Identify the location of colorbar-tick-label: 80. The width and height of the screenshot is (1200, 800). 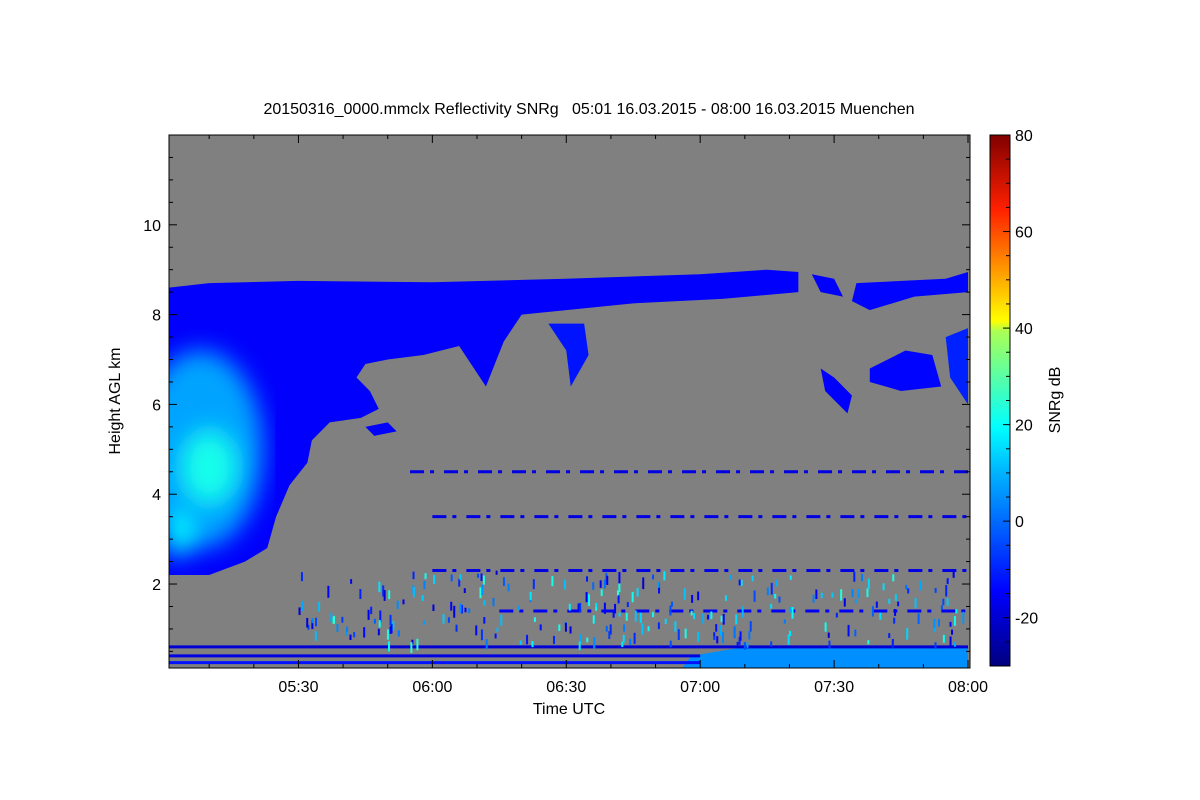
(1024, 136).